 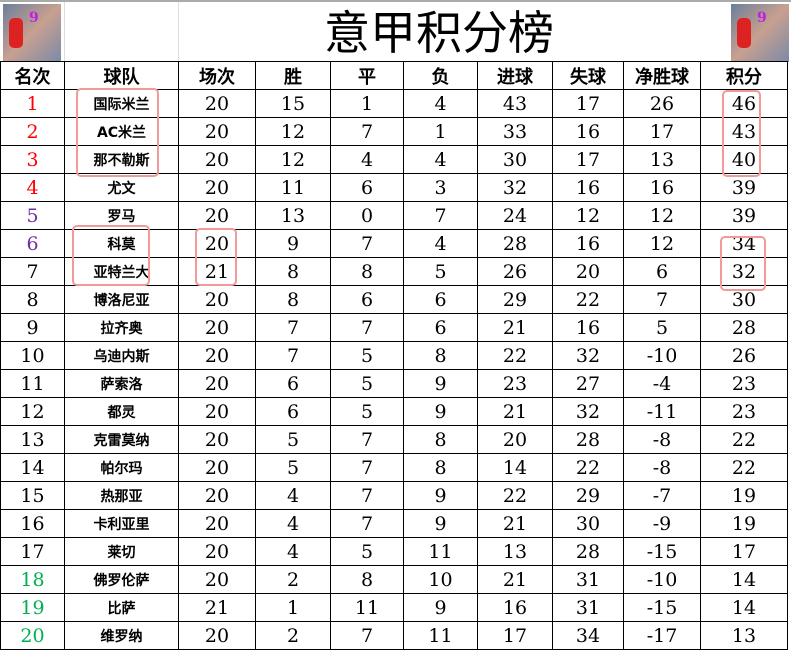 What do you see at coordinates (121, 271) in the screenshot?
I see `cell-team: 亚特兰大` at bounding box center [121, 271].